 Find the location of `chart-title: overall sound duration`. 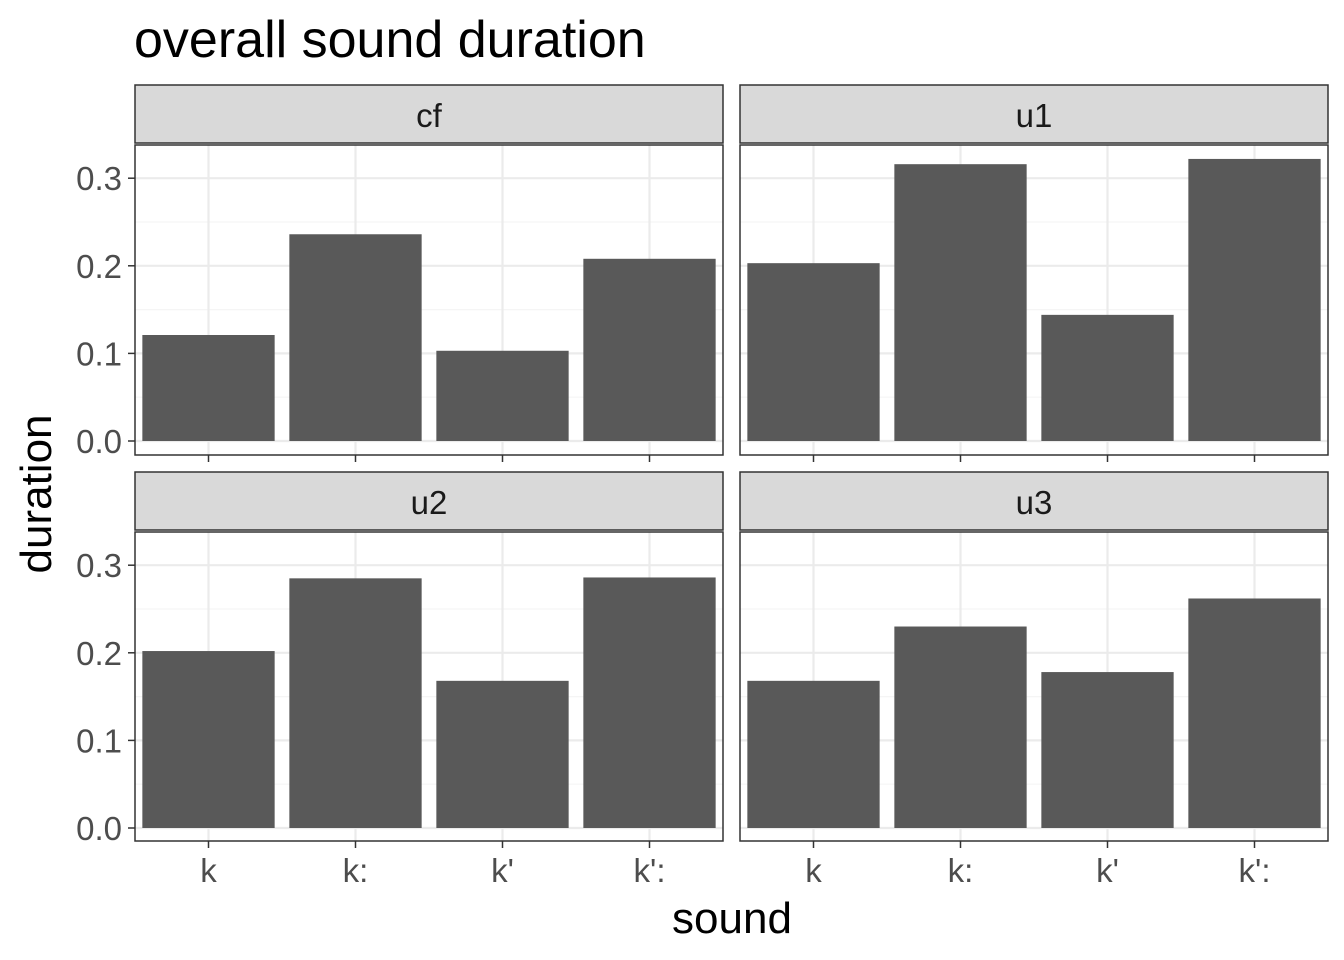

chart-title: overall sound duration is located at coordinates (390, 40).